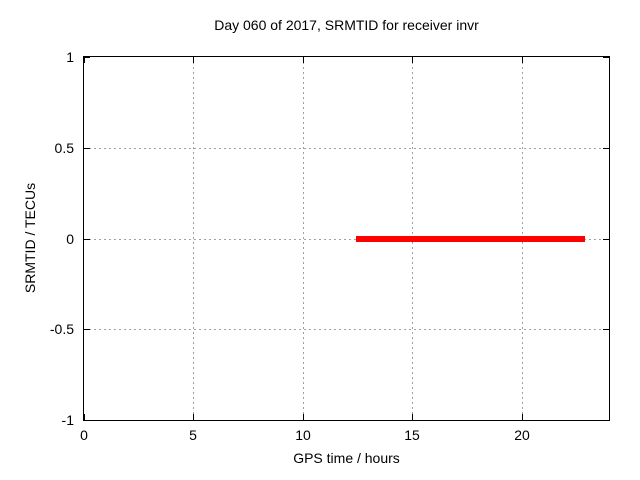 The image size is (640, 480). I want to click on x-axis-title: GPS time / hours, so click(346, 458).